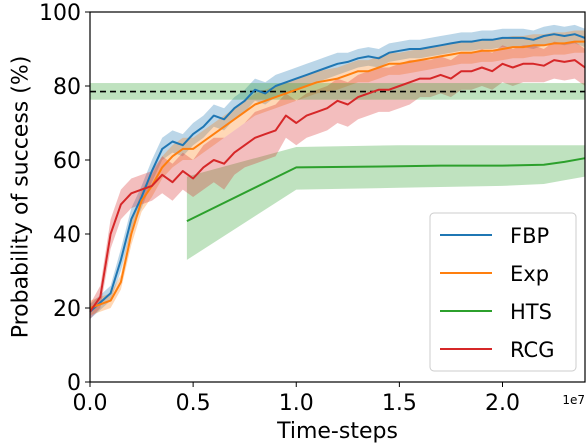  What do you see at coordinates (67, 235) in the screenshot?
I see `y-tick-label: 40` at bounding box center [67, 235].